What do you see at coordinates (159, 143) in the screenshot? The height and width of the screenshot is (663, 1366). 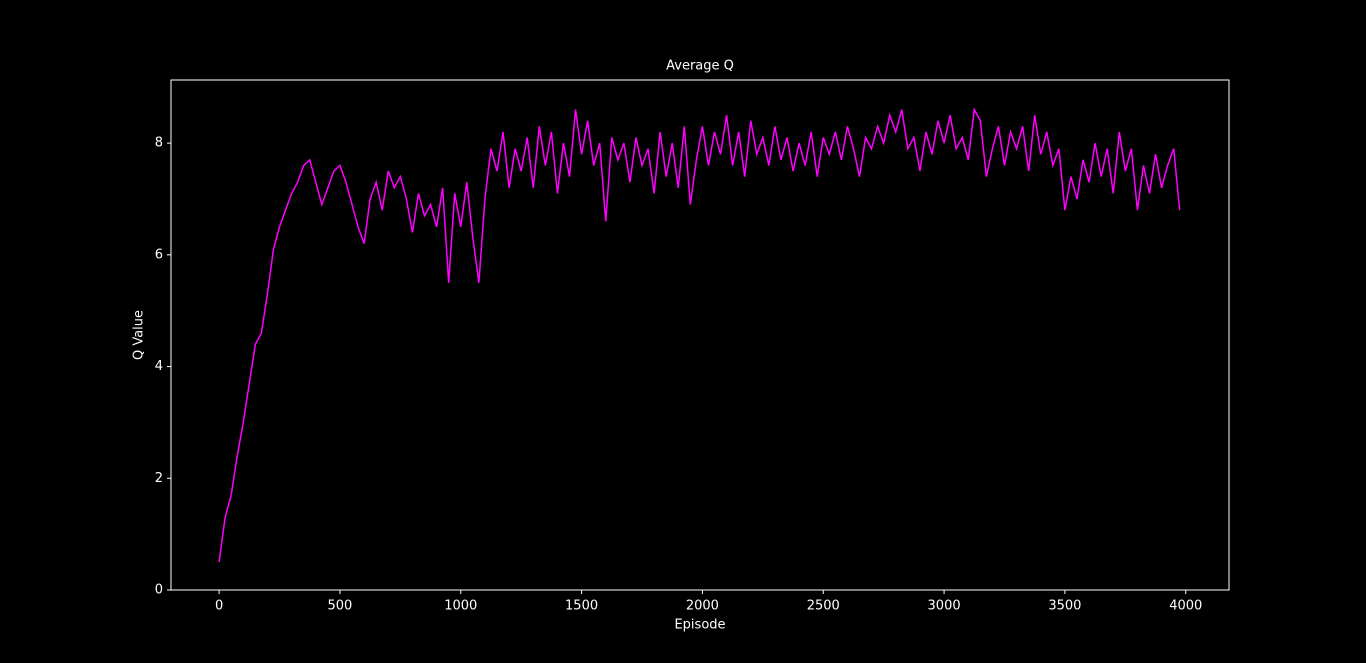 I see `y-tick-label: 8` at bounding box center [159, 143].